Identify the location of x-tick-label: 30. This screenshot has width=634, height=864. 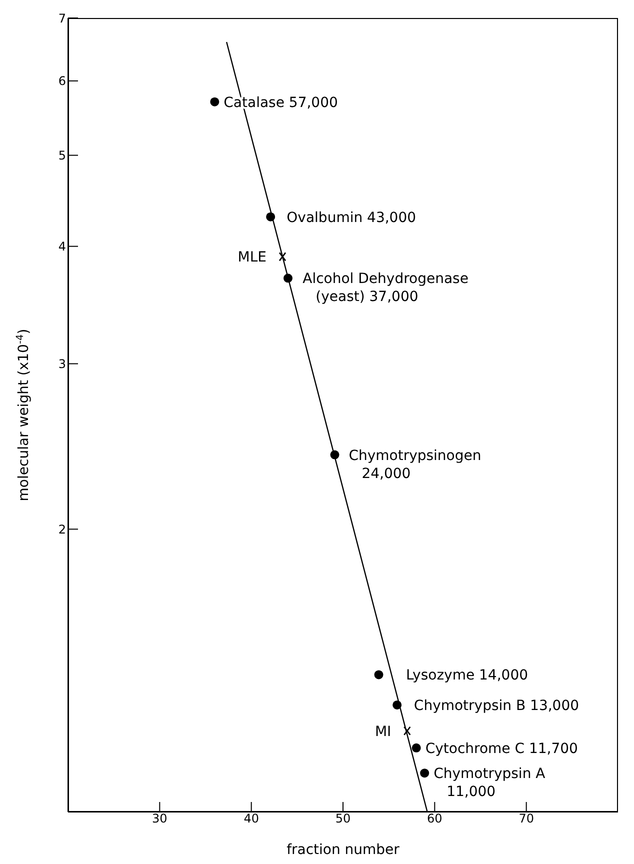
(160, 819).